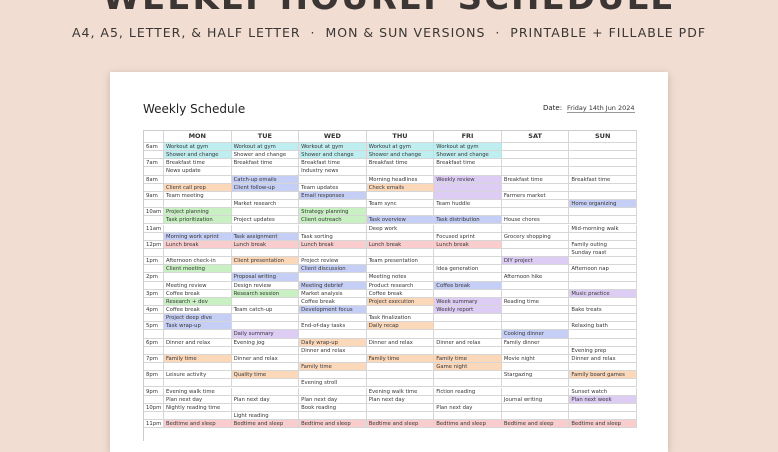  I want to click on day-header: WED, so click(333, 137).